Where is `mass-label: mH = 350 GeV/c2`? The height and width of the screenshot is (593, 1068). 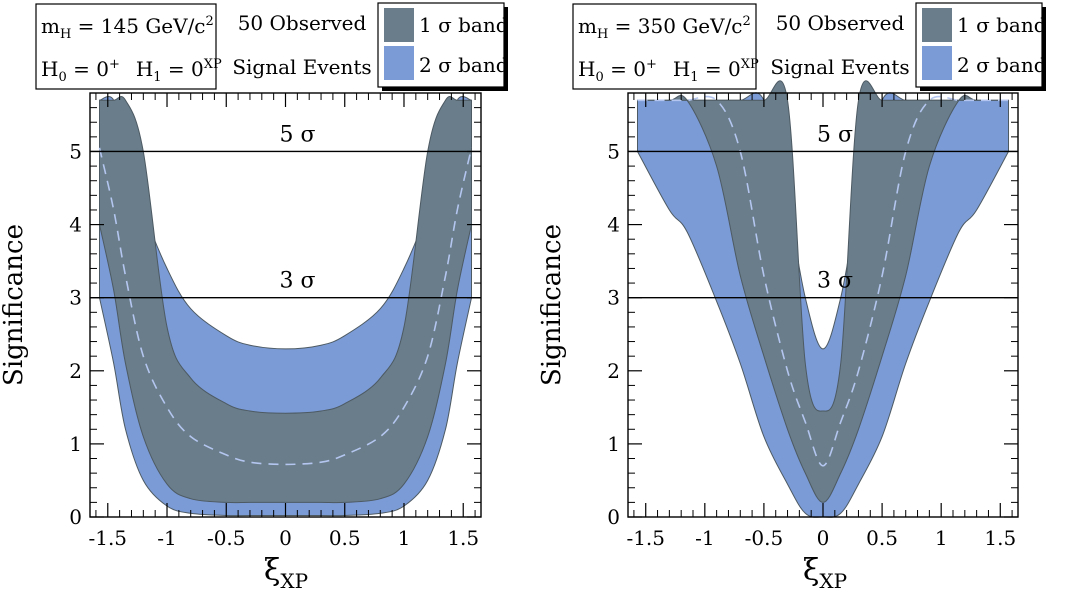 mass-label: mH = 350 GeV/c2 is located at coordinates (664, 28).